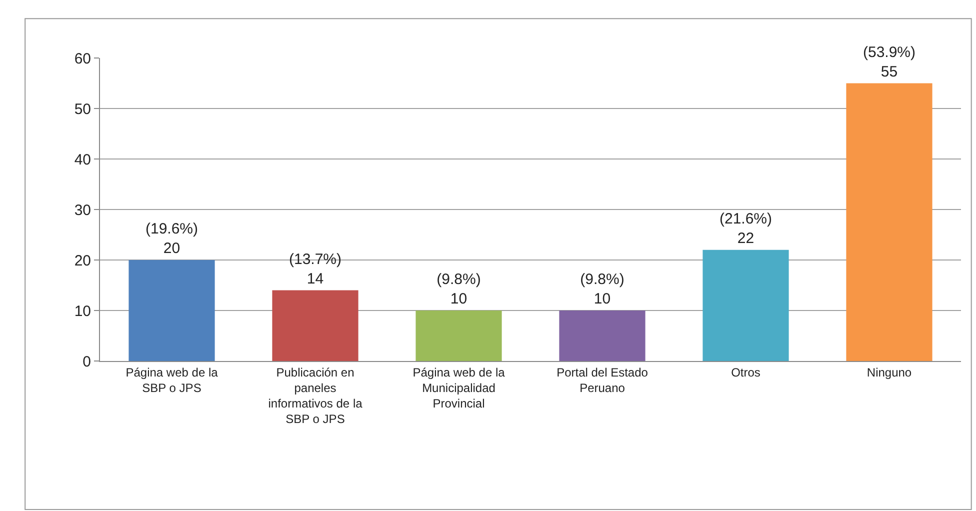  Describe the element at coordinates (82, 109) in the screenshot. I see `y-tick-label: 50` at that location.